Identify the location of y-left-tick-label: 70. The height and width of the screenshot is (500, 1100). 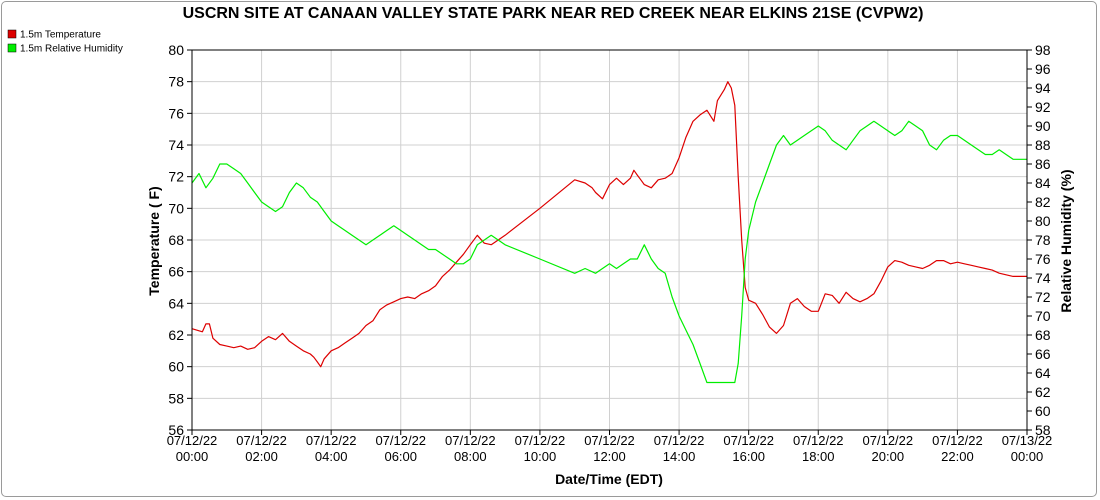
(176, 208).